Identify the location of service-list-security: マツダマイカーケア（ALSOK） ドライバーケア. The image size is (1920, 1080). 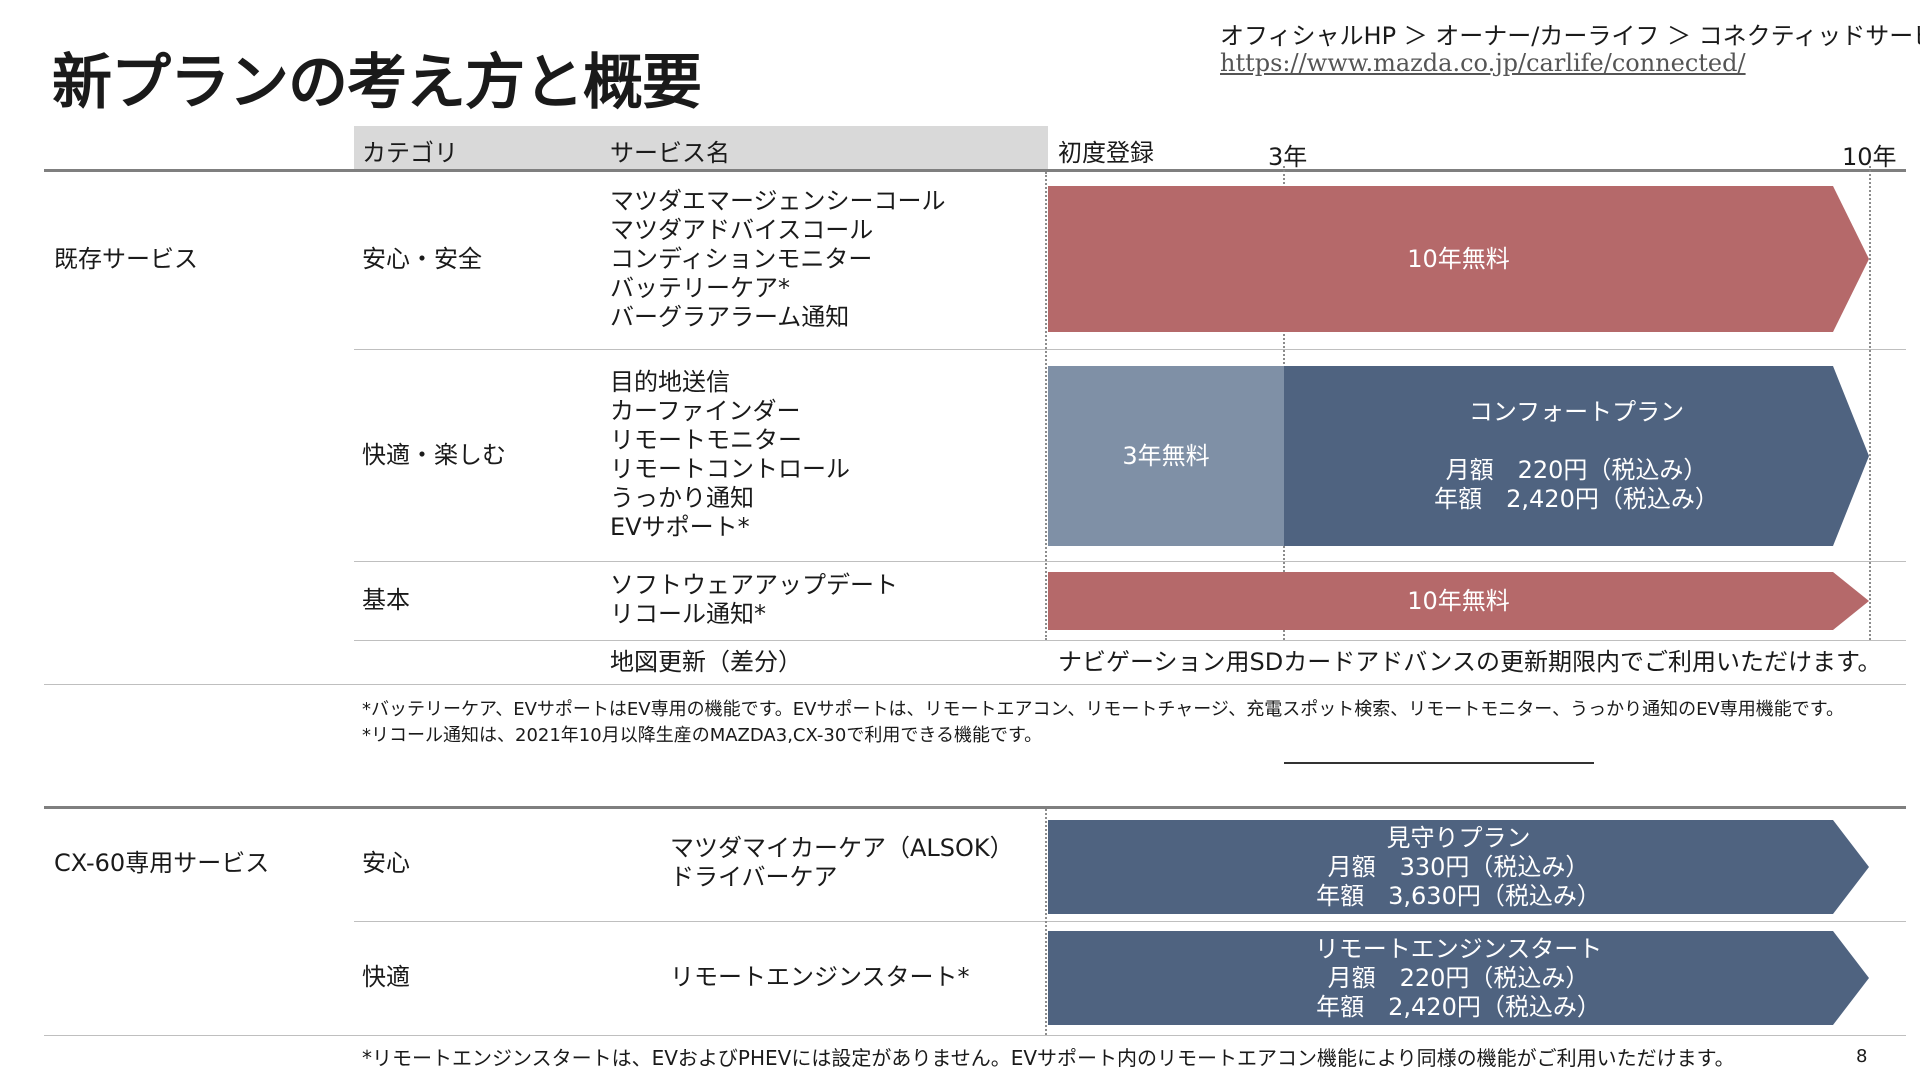
(842, 863).